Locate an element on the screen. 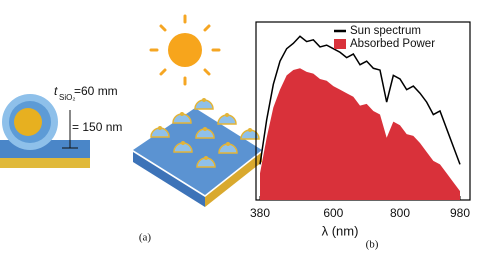 The height and width of the screenshot is (257, 480). thickness-symbol: t is located at coordinates (56, 91).